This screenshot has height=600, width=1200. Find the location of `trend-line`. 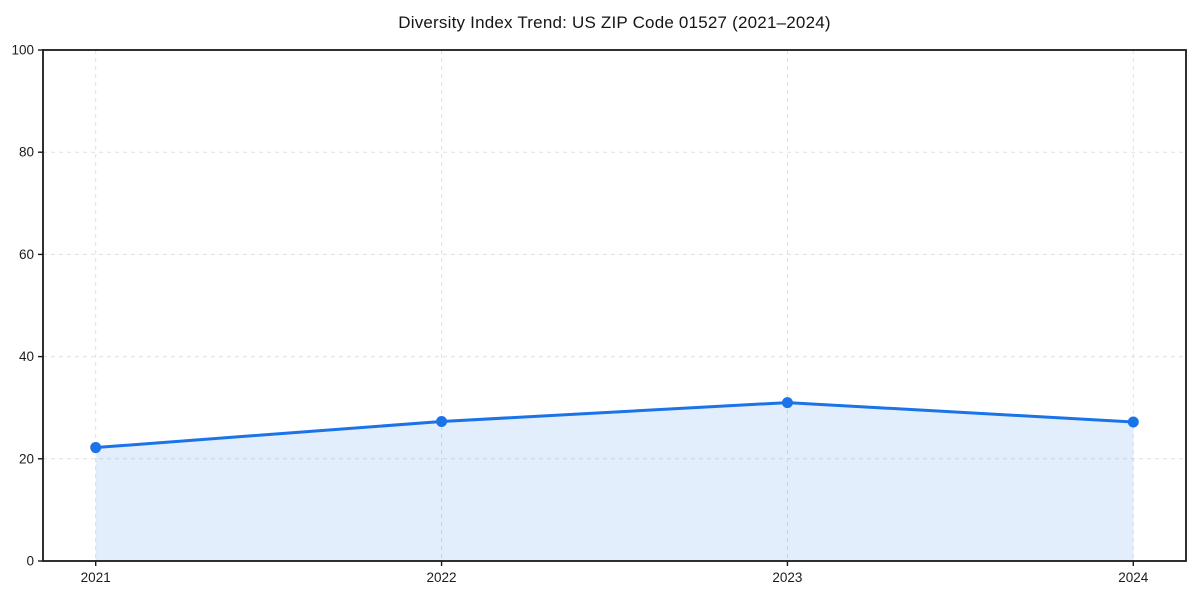

trend-line is located at coordinates (614, 425).